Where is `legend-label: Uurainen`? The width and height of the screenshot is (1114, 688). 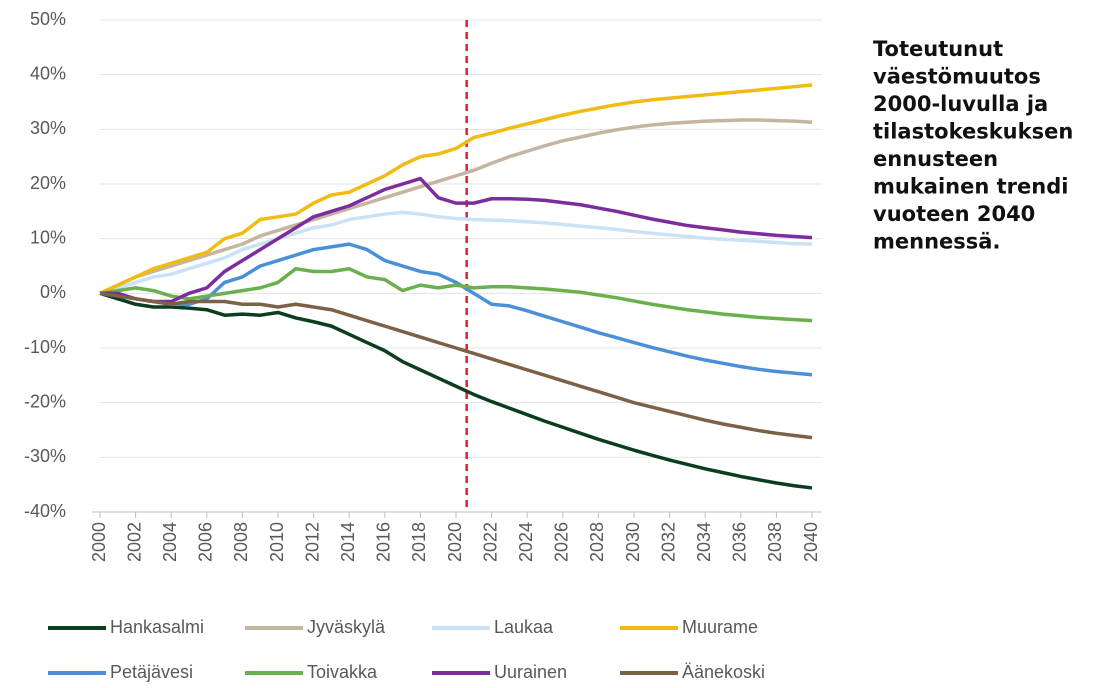 legend-label: Uurainen is located at coordinates (530, 672).